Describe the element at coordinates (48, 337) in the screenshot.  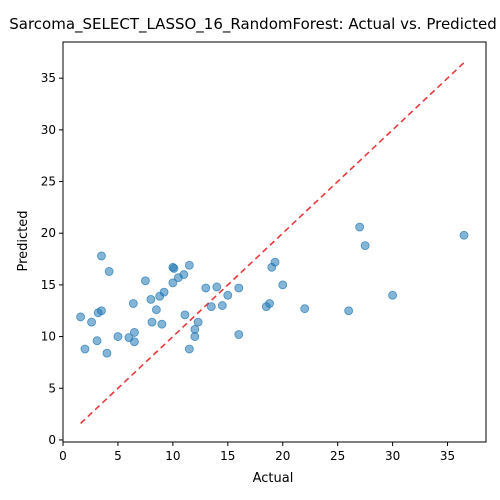
I see `y-tick-label-2: 10` at that location.